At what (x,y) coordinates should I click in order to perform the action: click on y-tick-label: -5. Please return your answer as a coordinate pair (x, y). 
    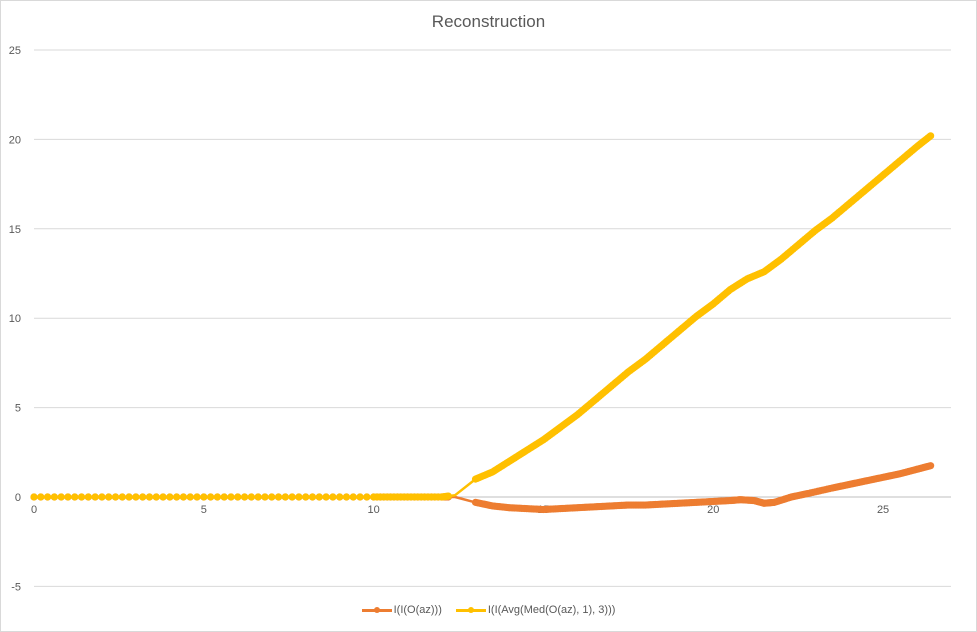
    Looking at the image, I should click on (16, 587).